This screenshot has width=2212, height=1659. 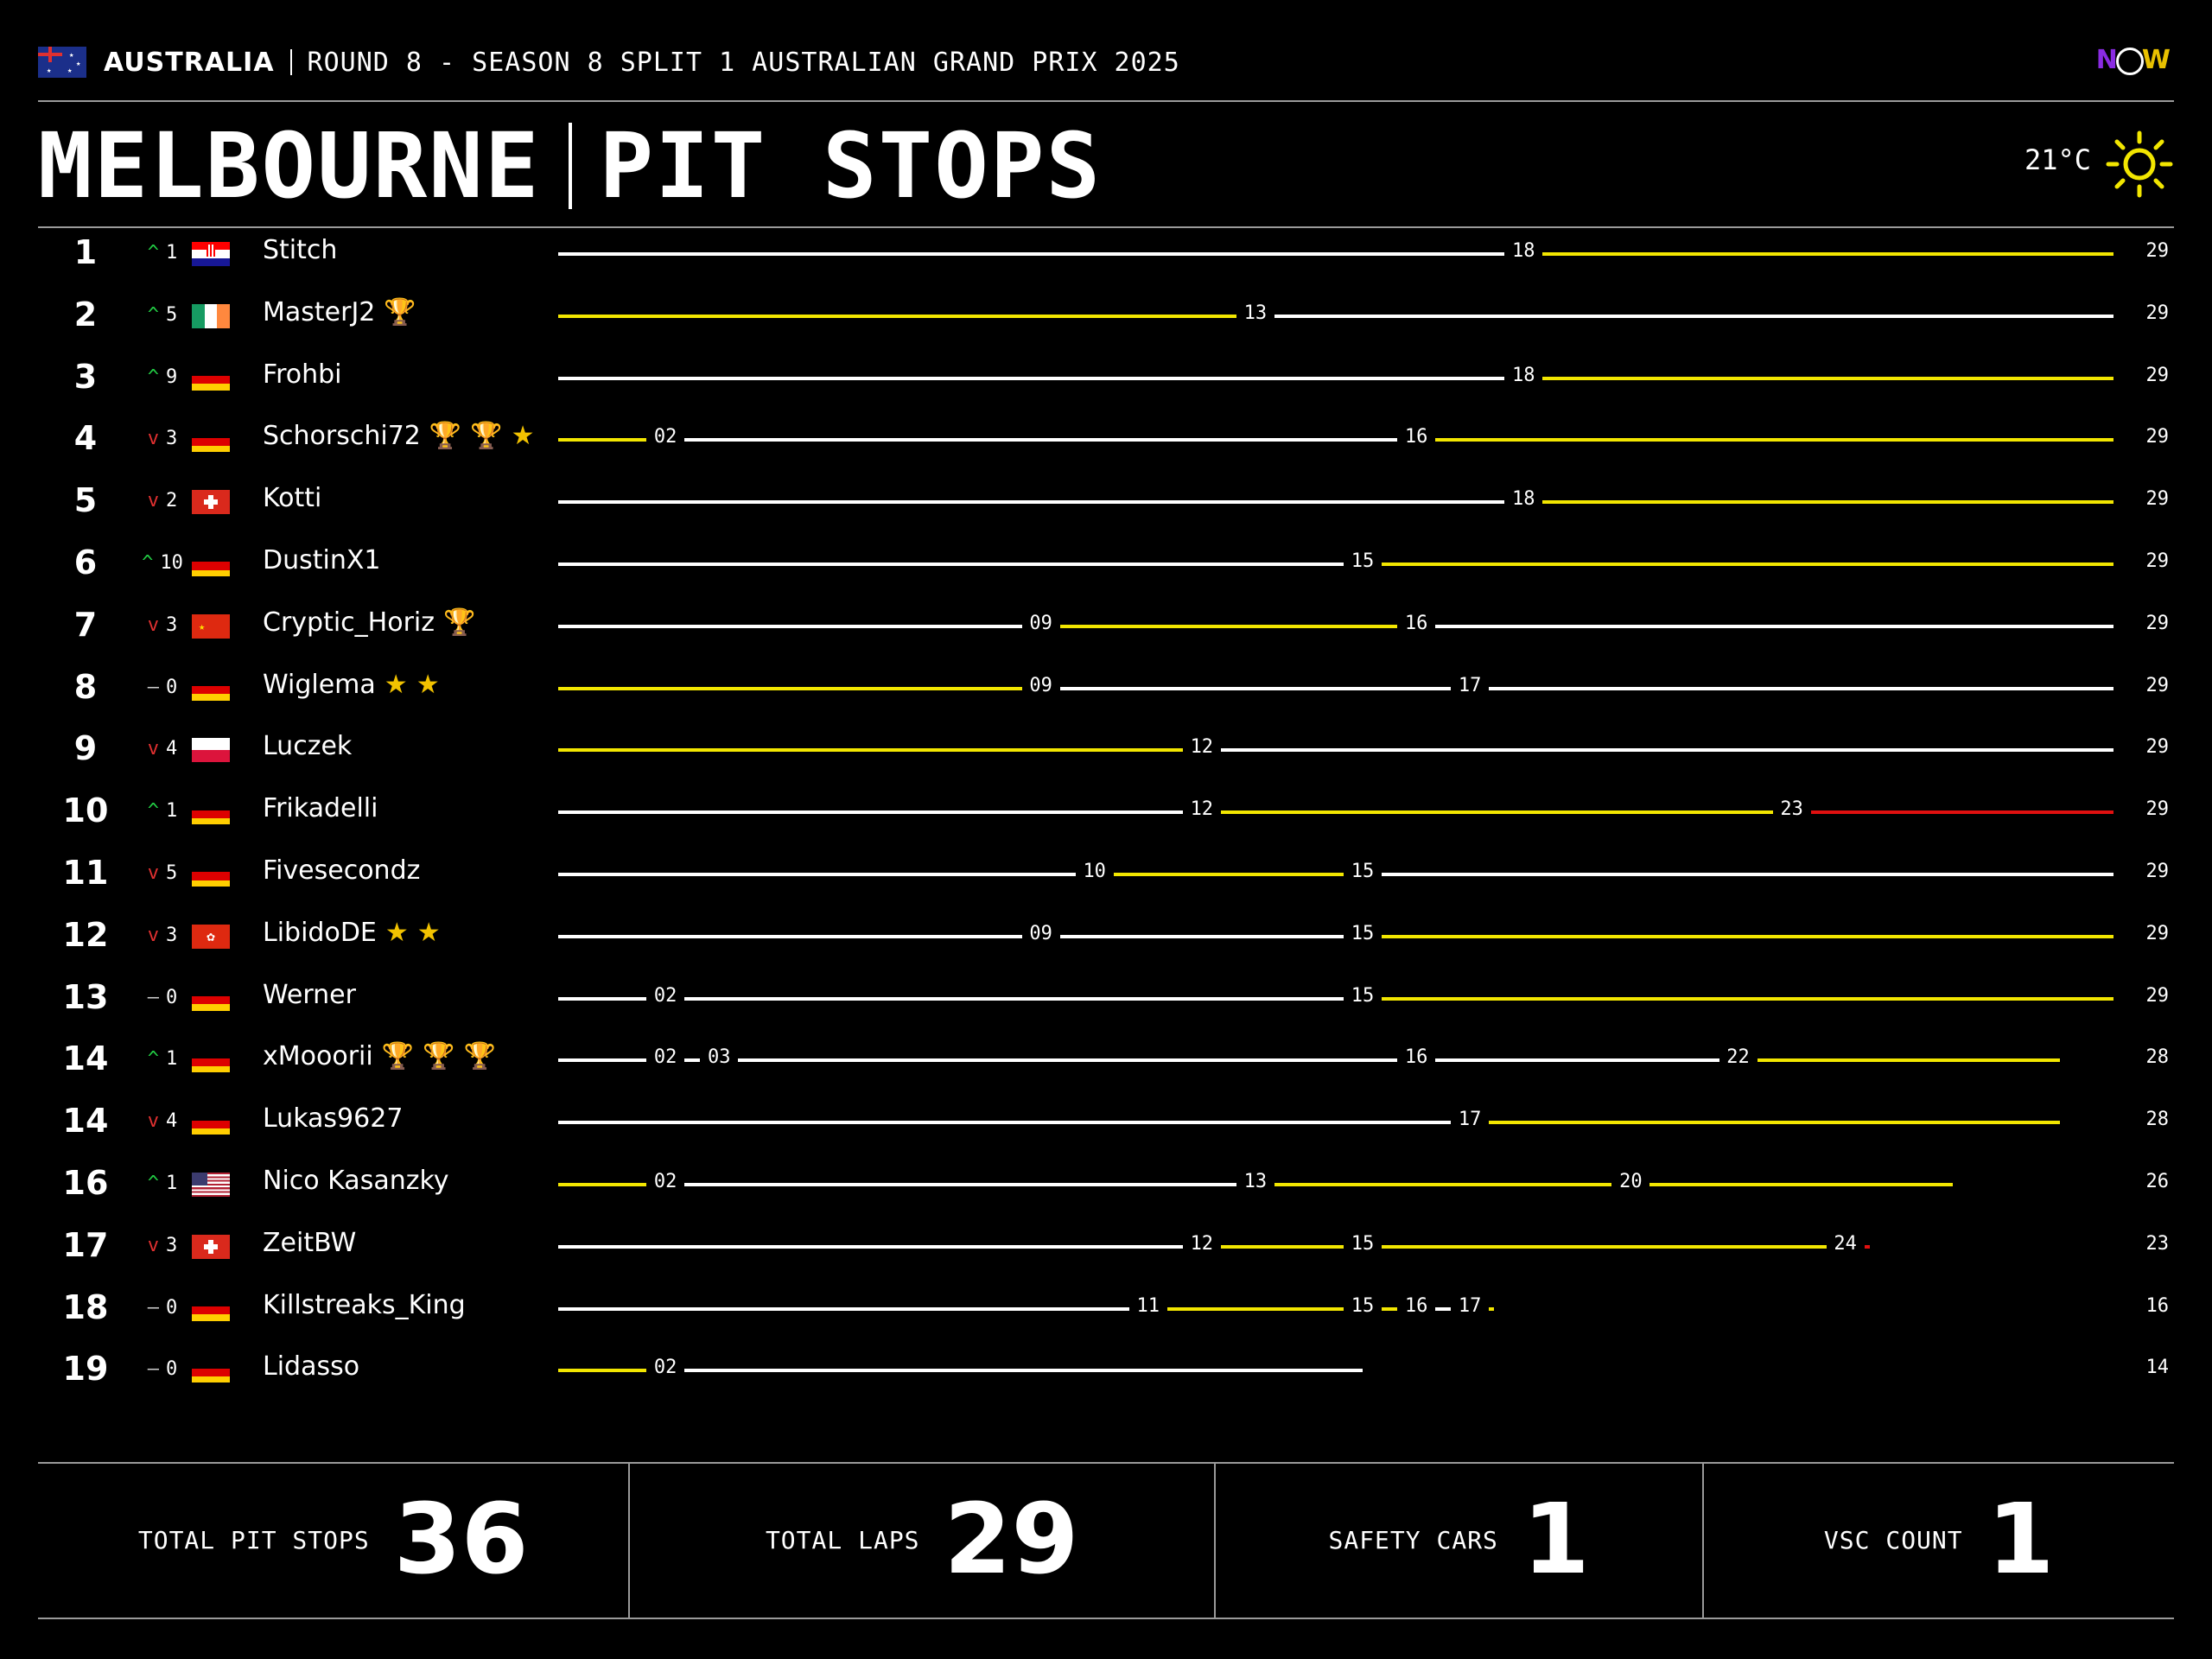 I want to click on driver-name: Fivesecondz, so click(x=341, y=870).